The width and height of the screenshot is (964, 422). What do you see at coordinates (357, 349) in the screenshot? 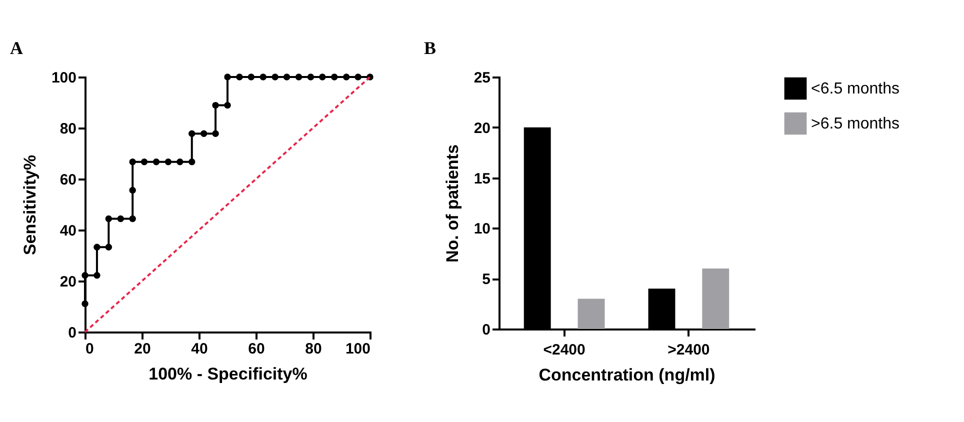
I see `x-tick-label: 100` at bounding box center [357, 349].